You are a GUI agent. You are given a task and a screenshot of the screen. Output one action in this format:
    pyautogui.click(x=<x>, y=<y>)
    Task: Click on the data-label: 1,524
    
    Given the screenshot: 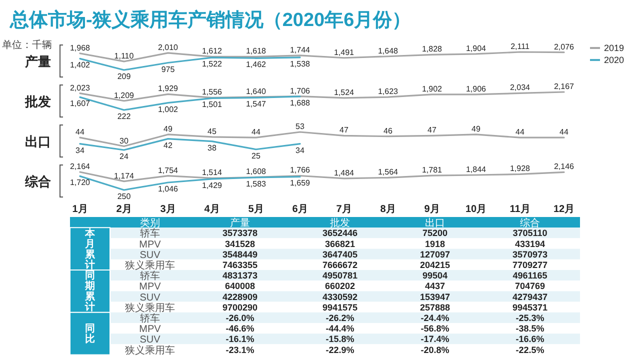 What is the action you would take?
    pyautogui.click(x=344, y=92)
    